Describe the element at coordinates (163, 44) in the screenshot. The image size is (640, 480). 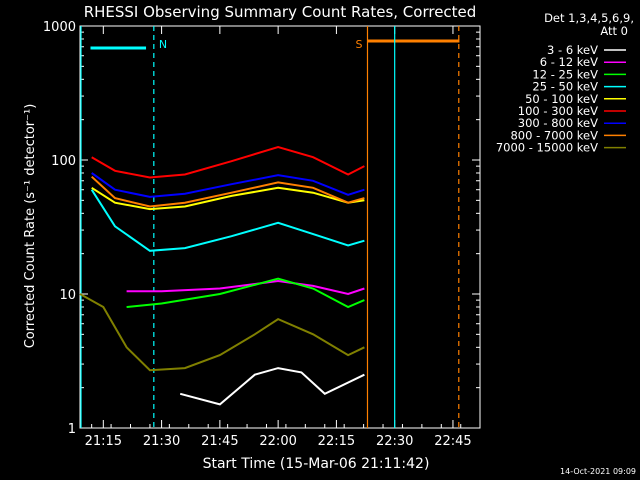
I see `flag-label-N: N` at that location.